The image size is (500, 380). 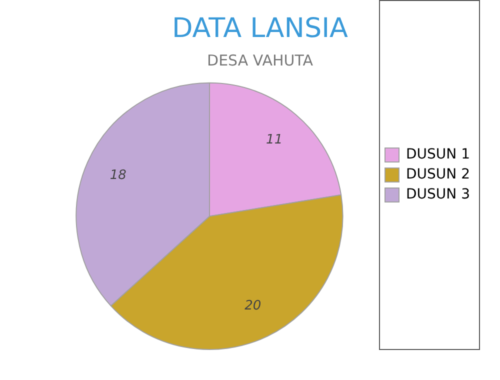 I want to click on data-label: 20, so click(x=253, y=306).